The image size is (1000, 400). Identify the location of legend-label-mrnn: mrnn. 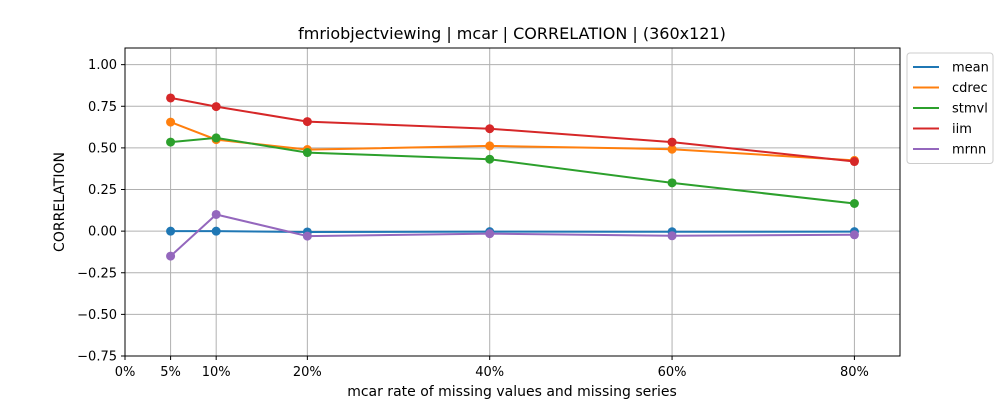
(969, 150).